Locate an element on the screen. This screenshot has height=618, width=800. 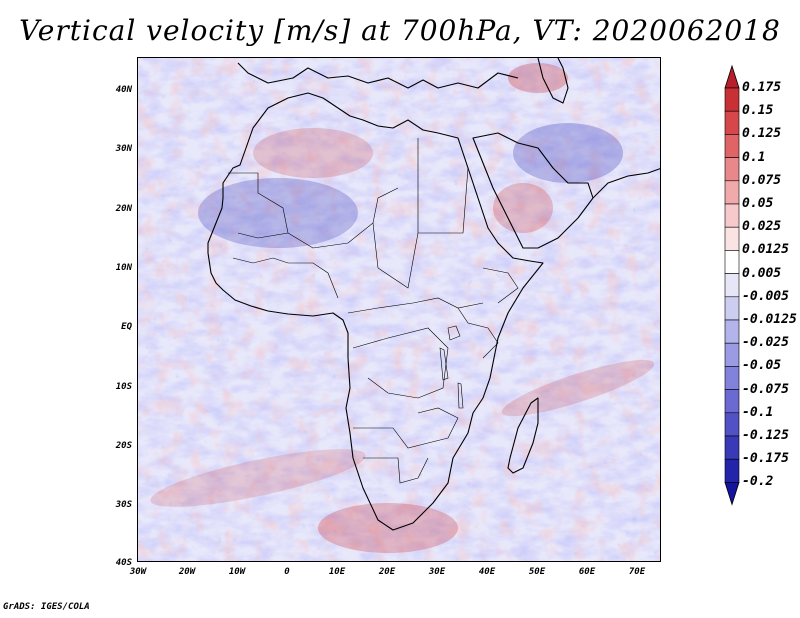
lon-tick-40e: 40E is located at coordinates (487, 572).